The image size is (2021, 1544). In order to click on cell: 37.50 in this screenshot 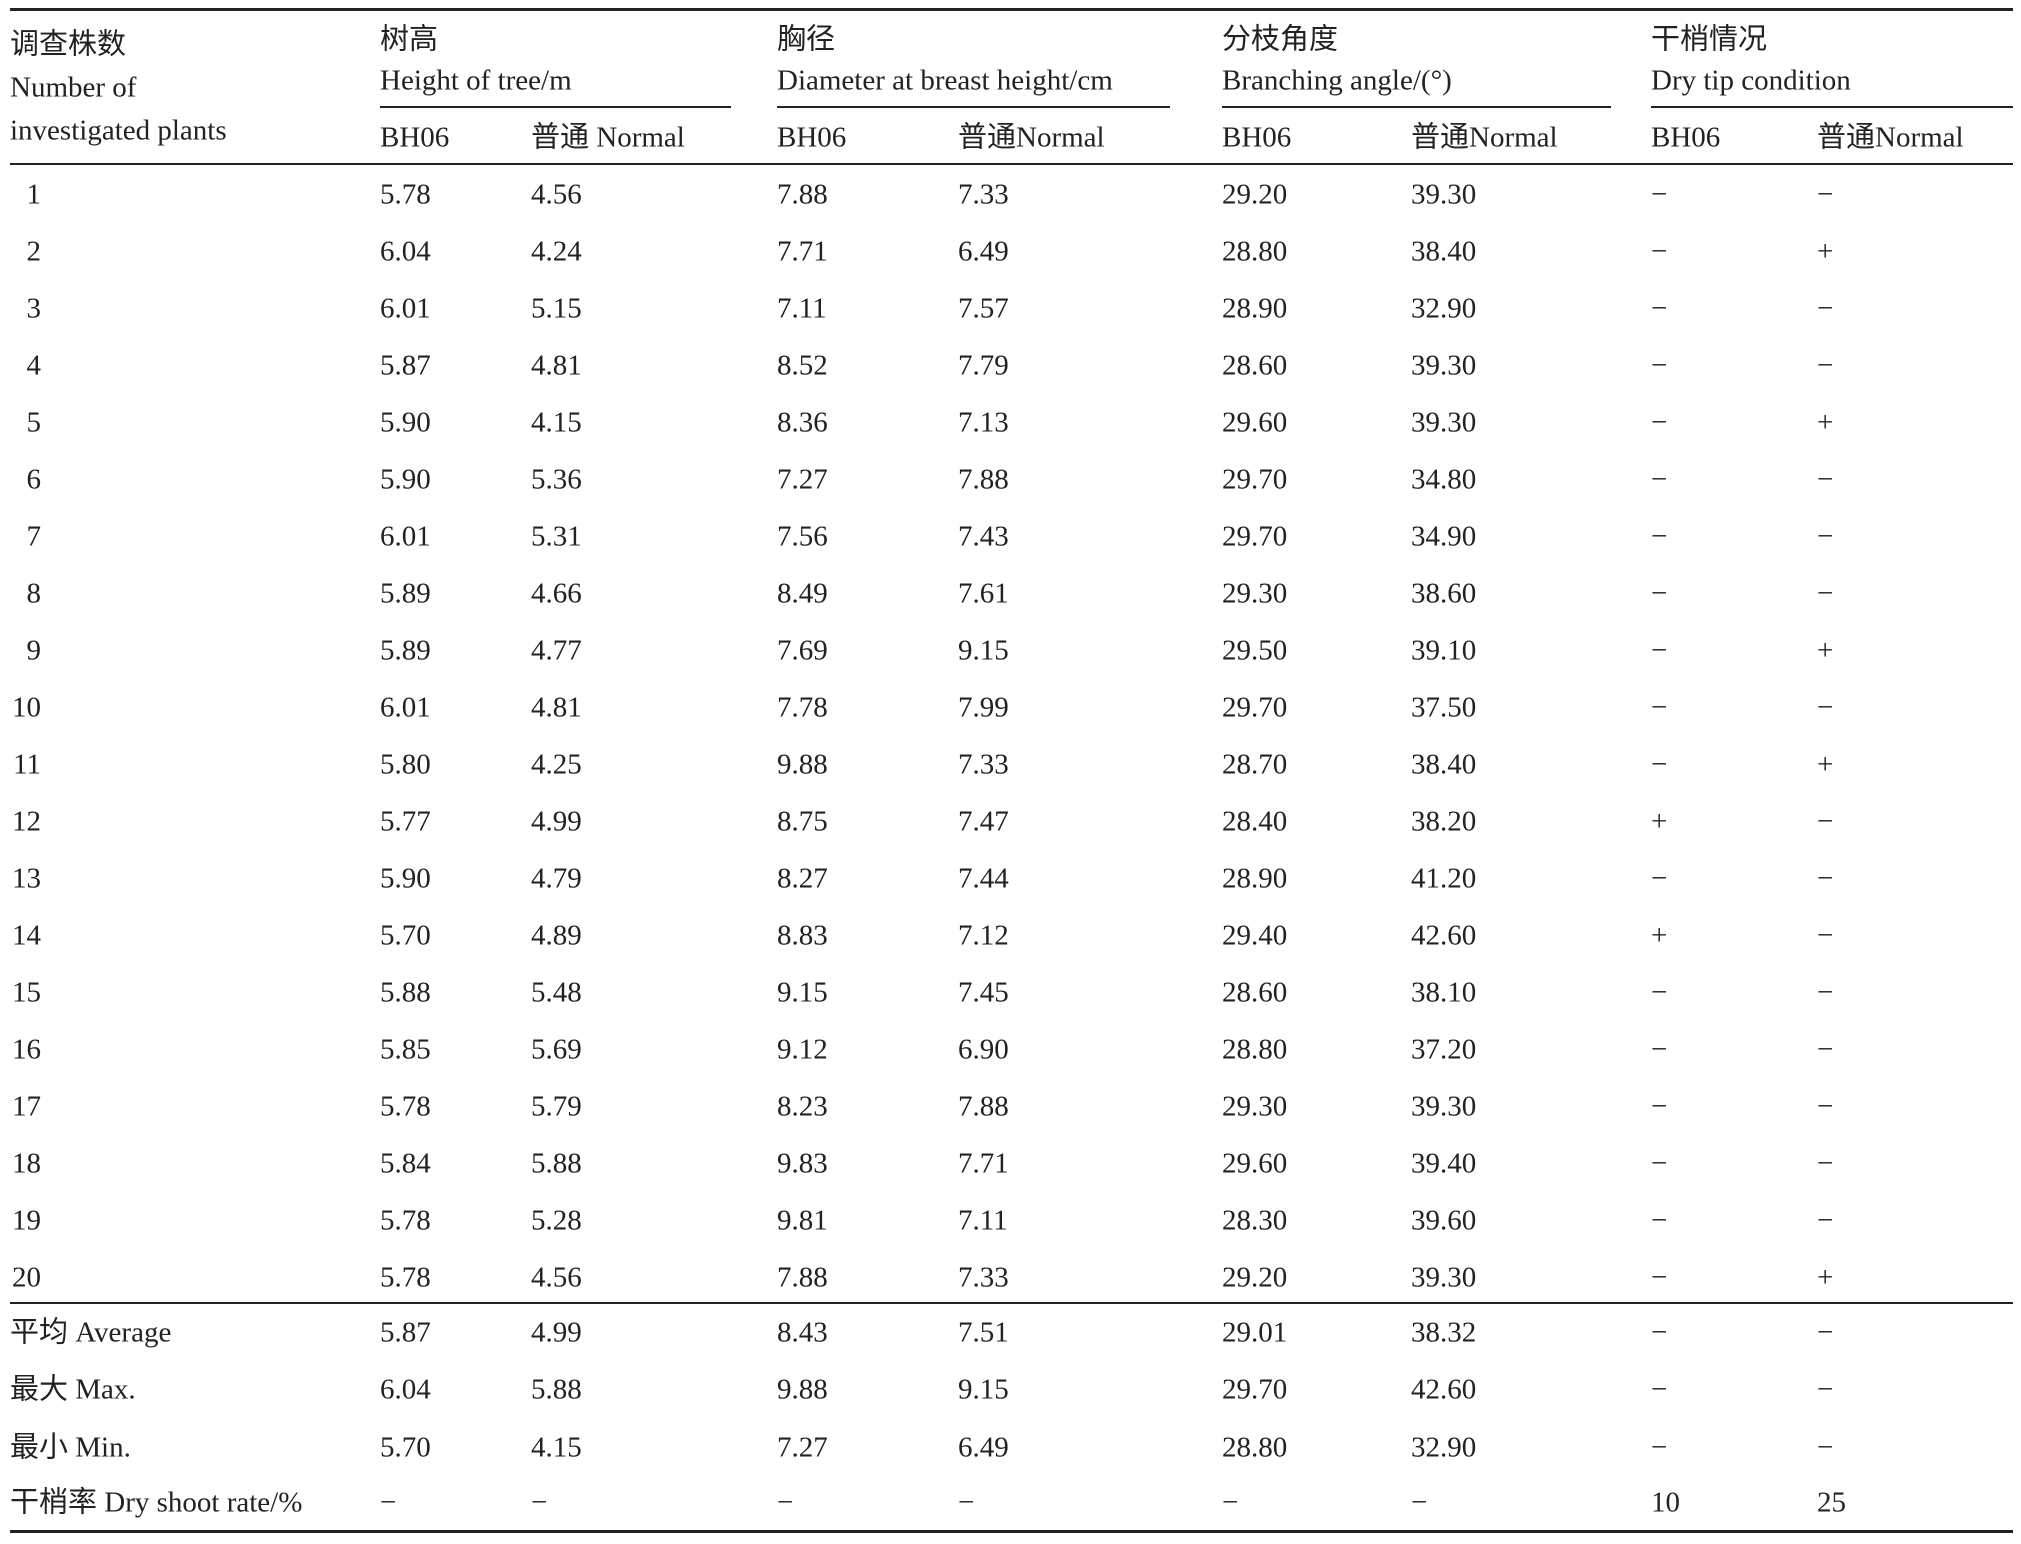, I will do `click(1444, 707)`.